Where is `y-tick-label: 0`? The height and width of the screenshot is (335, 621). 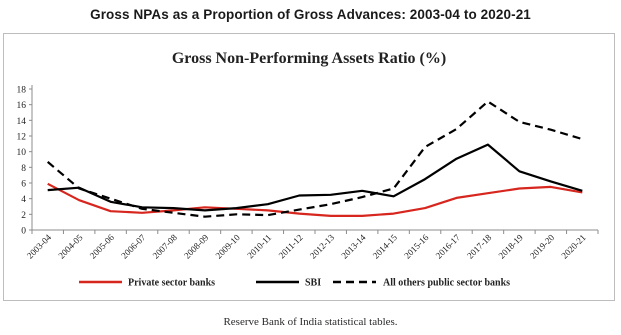 y-tick-label: 0 is located at coordinates (23, 232).